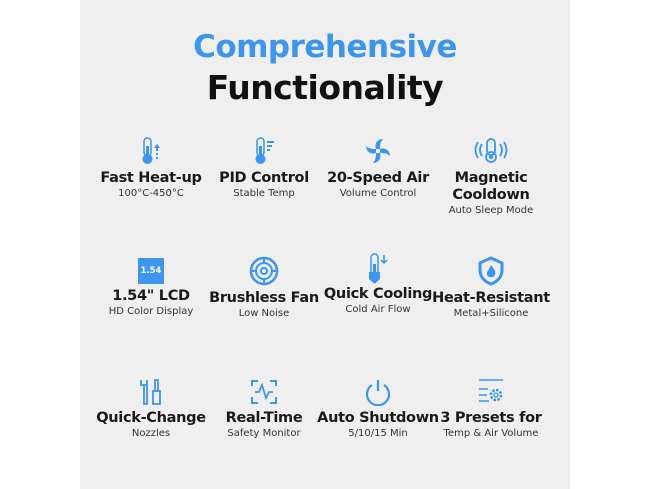 This screenshot has height=489, width=650. I want to click on monitor-scan-icon, so click(264, 392).